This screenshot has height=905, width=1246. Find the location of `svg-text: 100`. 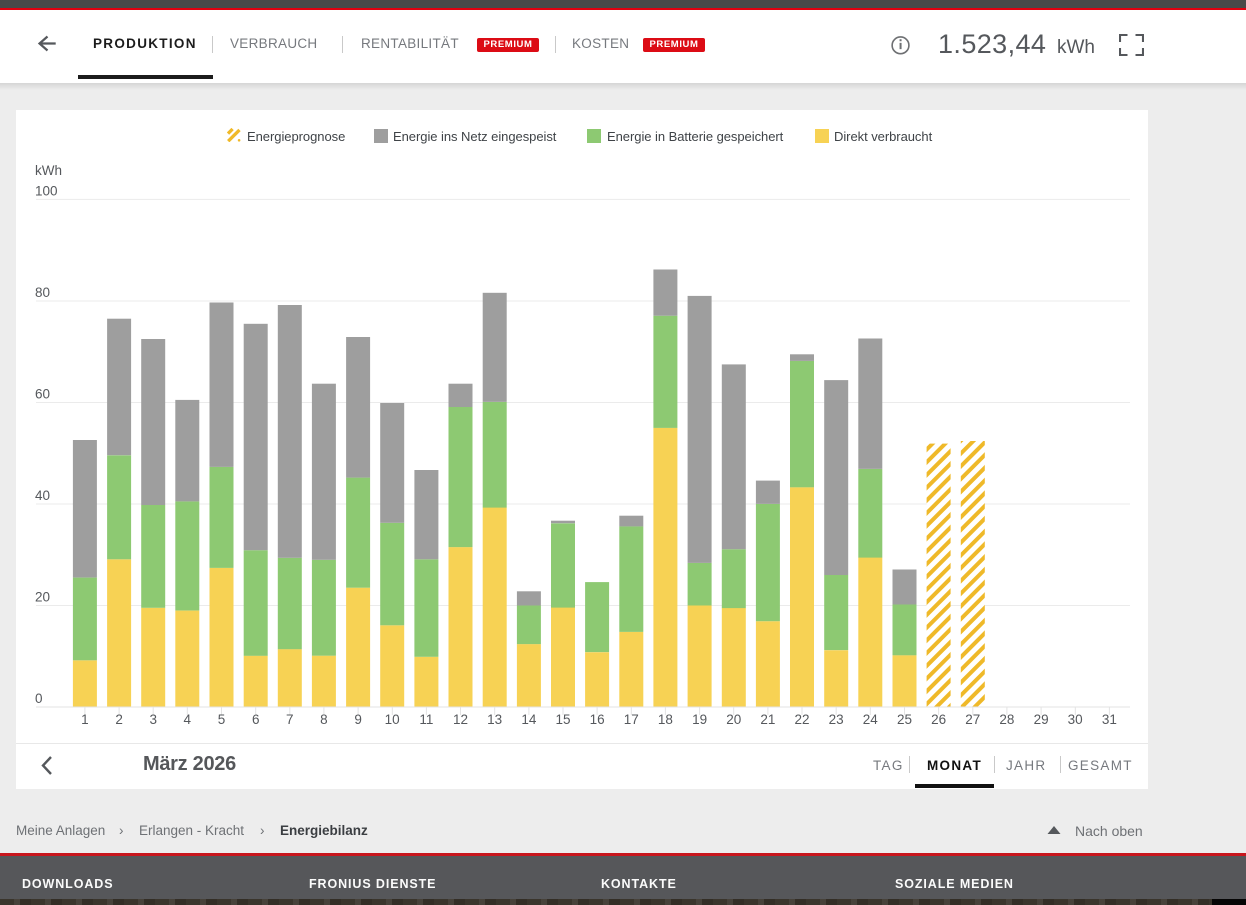

svg-text: 100 is located at coordinates (46, 190).